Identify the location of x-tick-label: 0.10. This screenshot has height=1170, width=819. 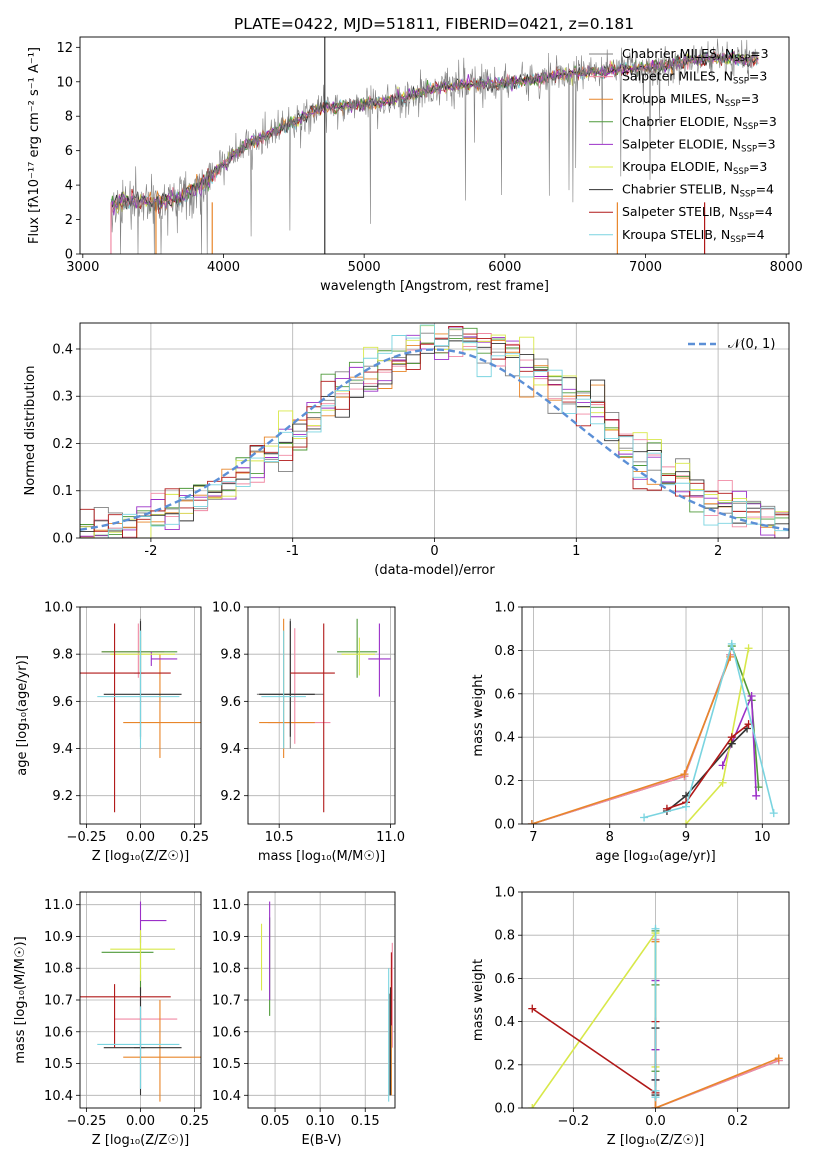
(320, 1121).